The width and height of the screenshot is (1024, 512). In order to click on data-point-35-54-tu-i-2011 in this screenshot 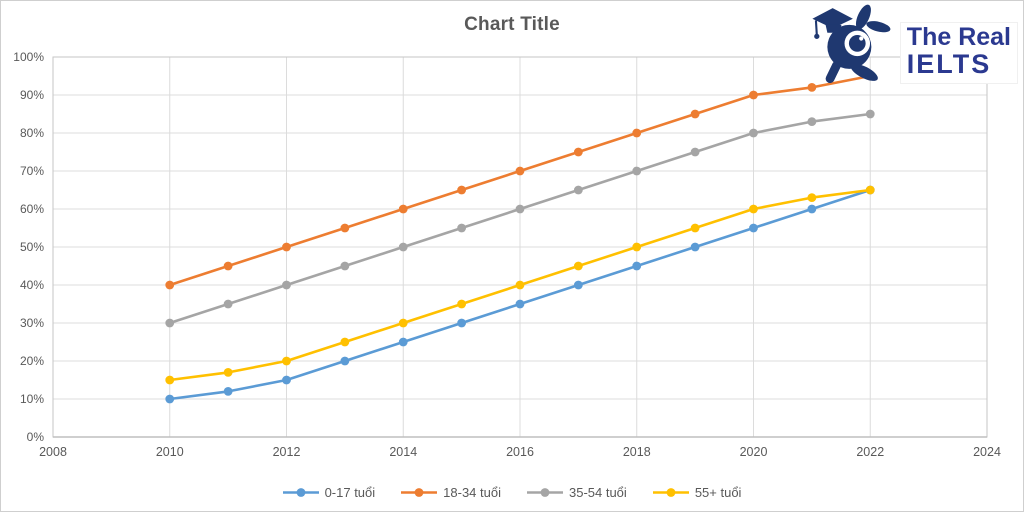, I will do `click(228, 304)`.